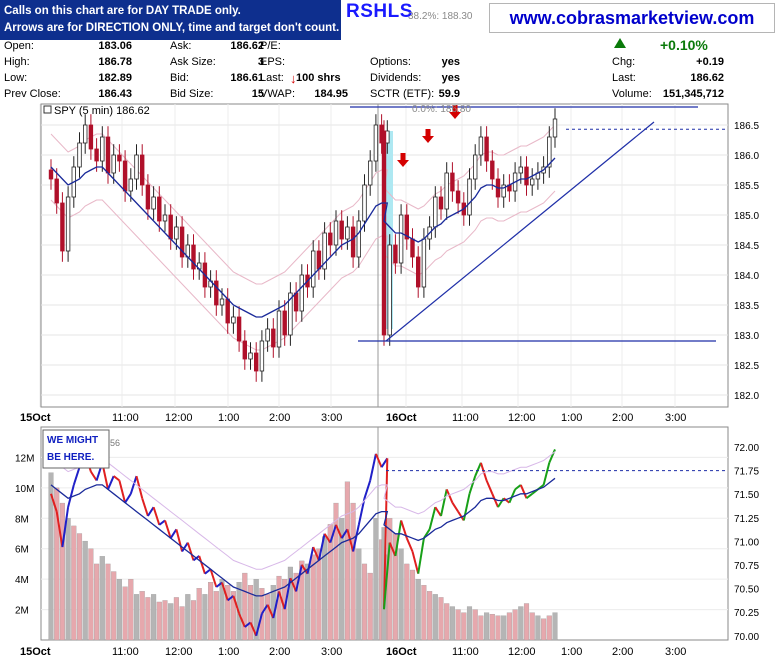 This screenshot has width=780, height=659. Describe the element at coordinates (622, 652) in the screenshot. I see `volume-x-tick-label: 2:00` at that location.